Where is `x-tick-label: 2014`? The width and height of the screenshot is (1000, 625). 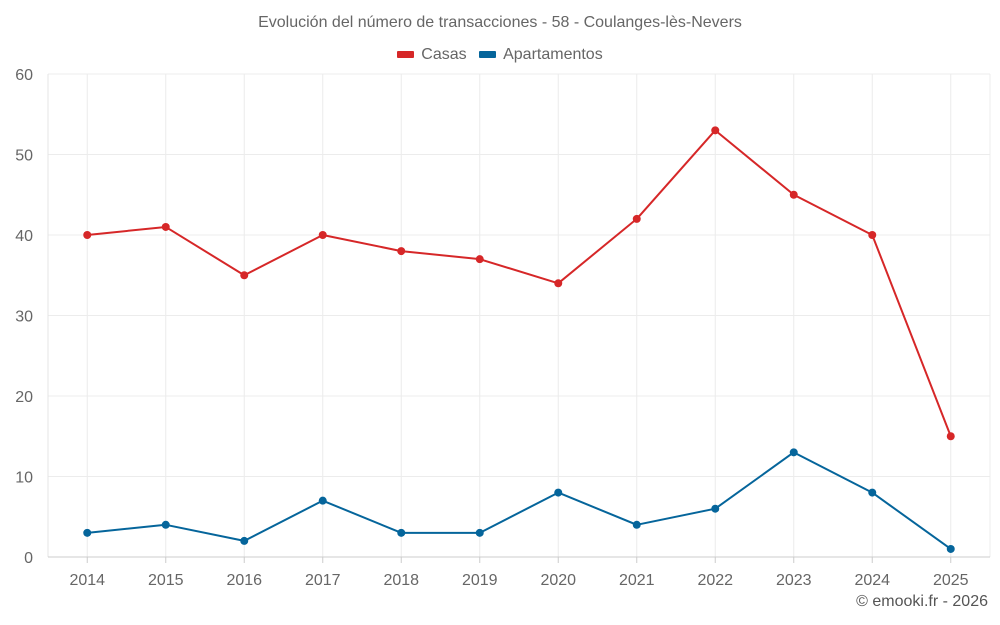
x-tick-label: 2014 is located at coordinates (87, 580).